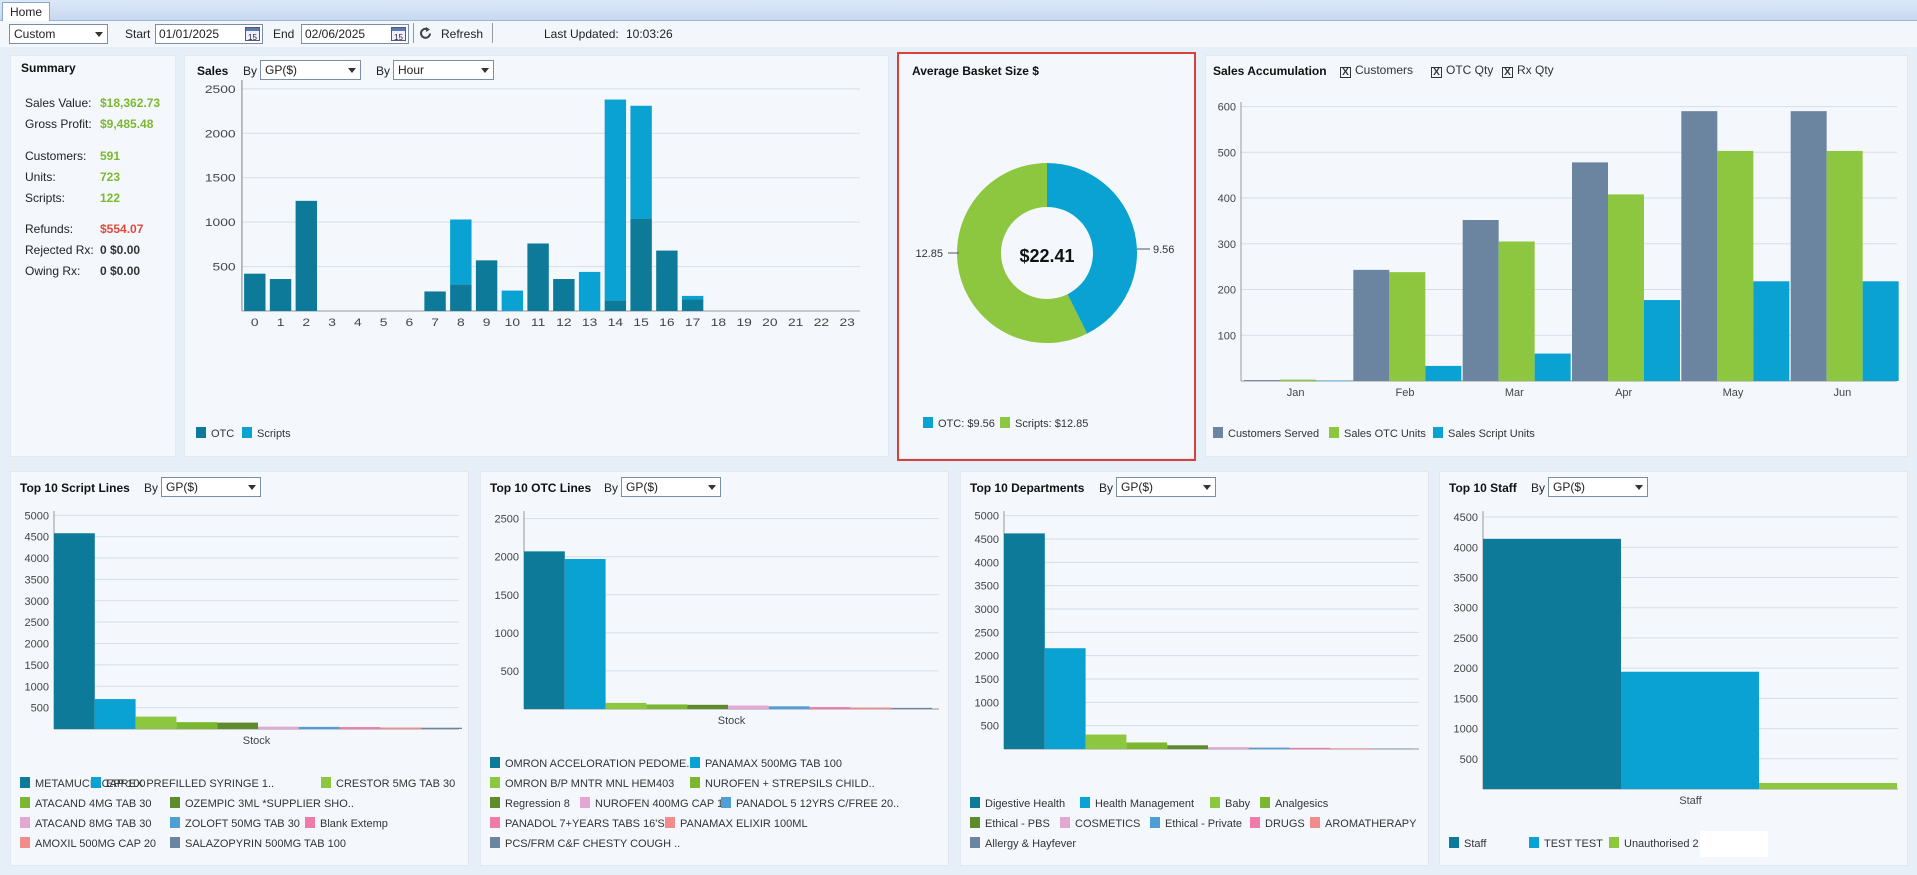  Describe the element at coordinates (512, 322) in the screenshot. I see `x-tick-label: 10` at that location.